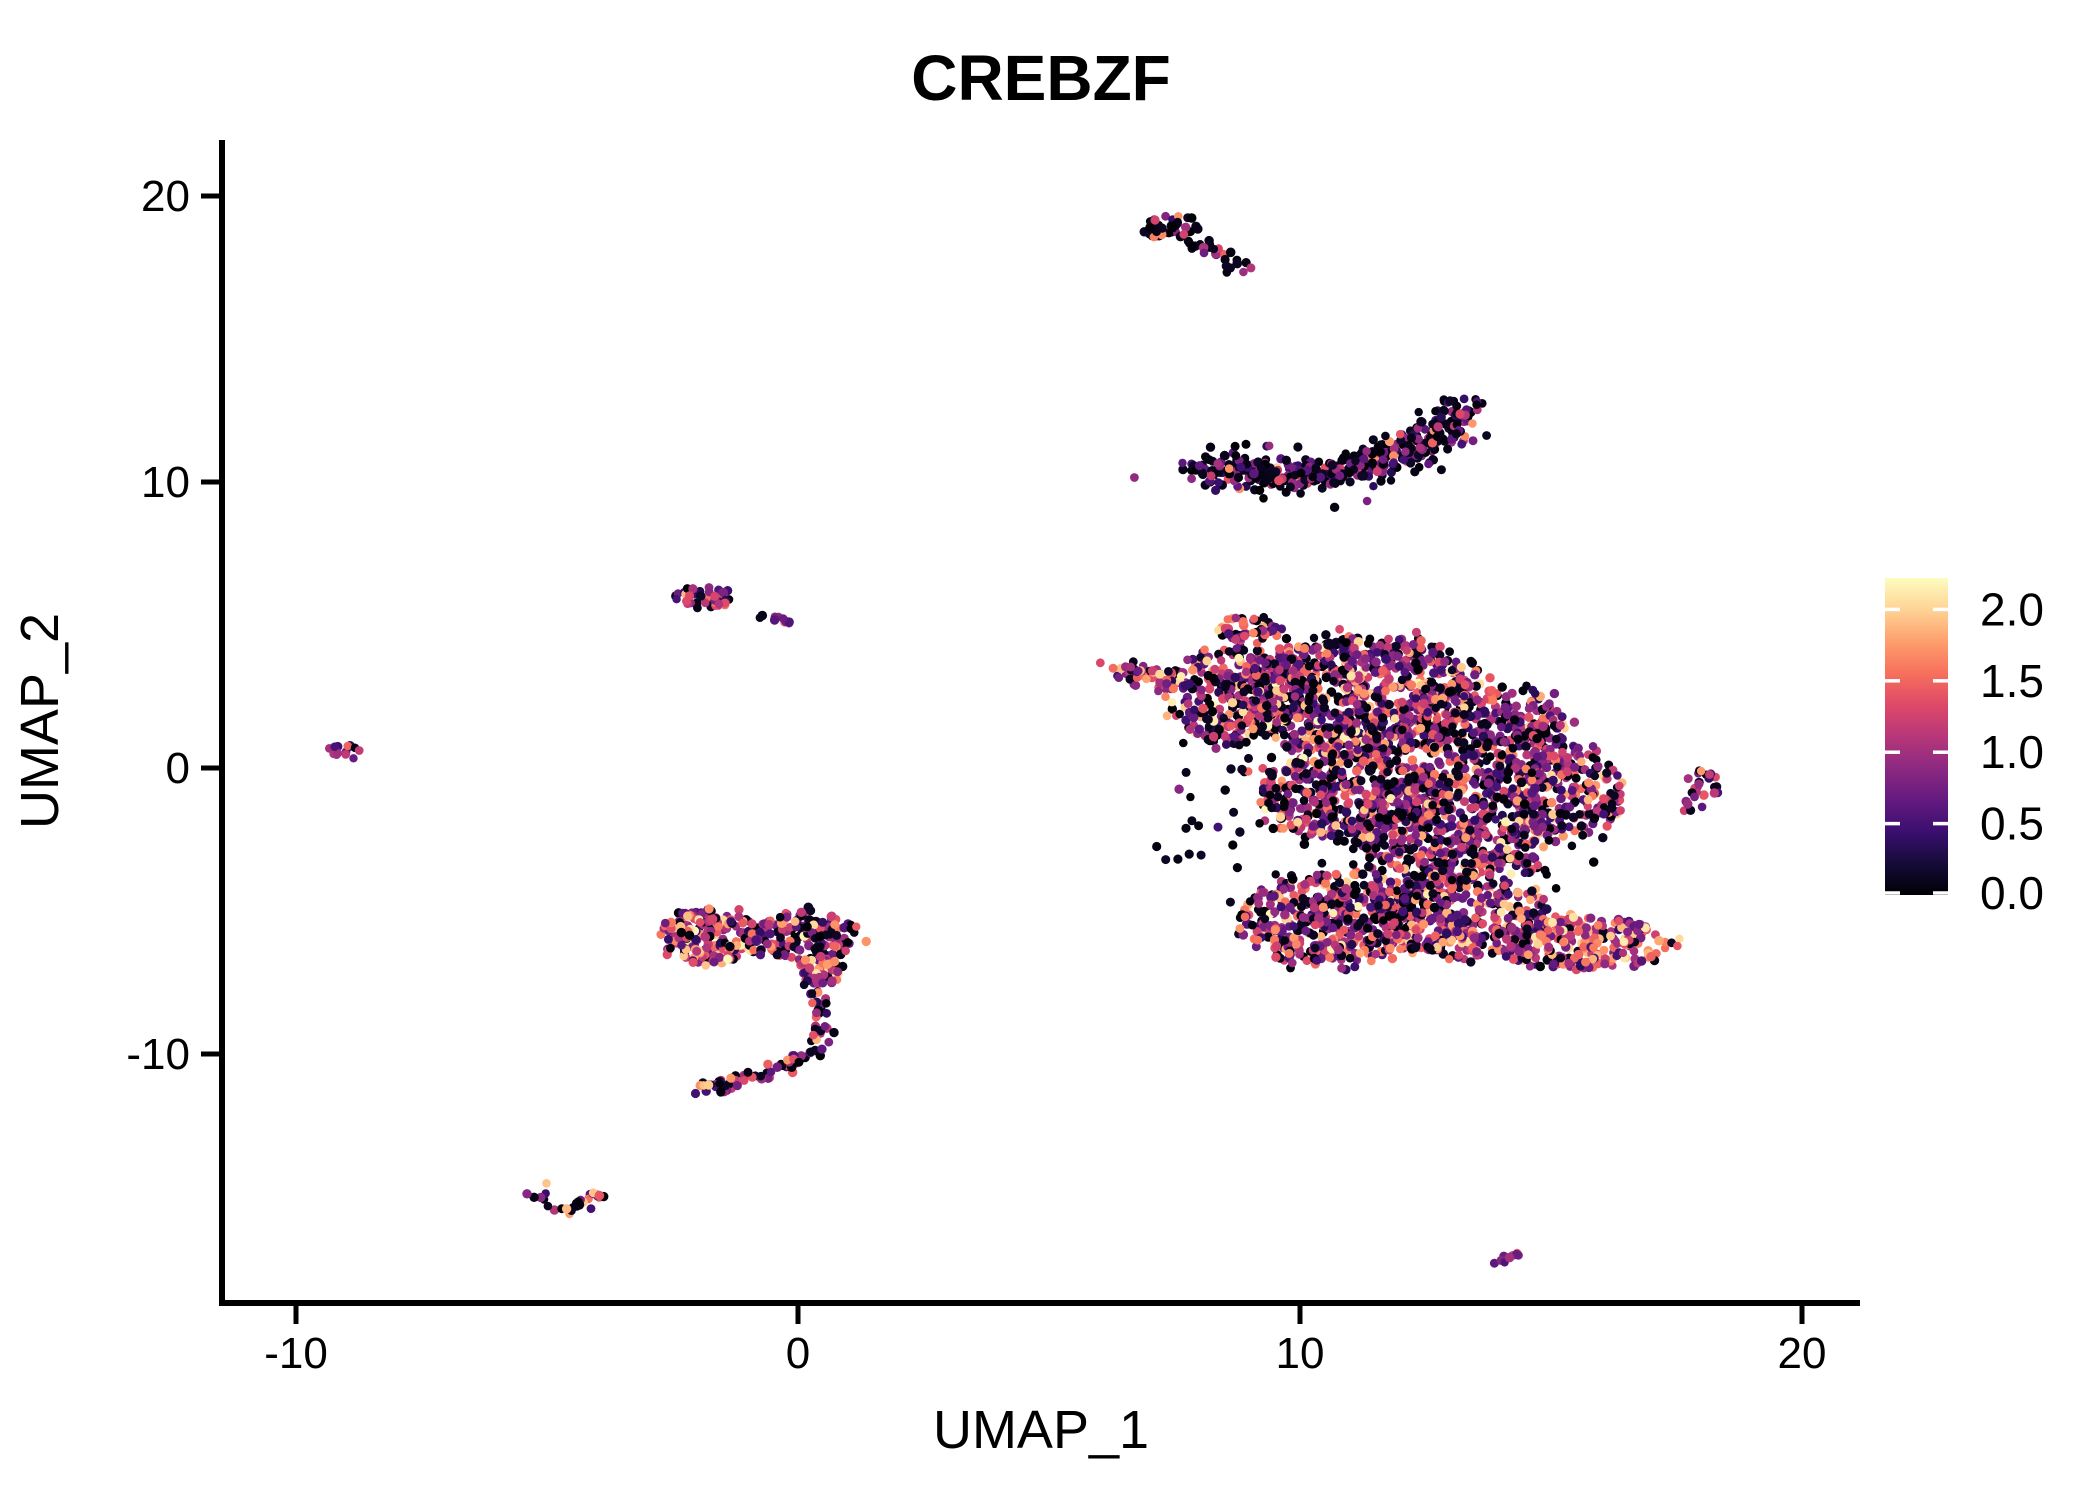 The image size is (2100, 1500). Describe the element at coordinates (1964, 748) in the screenshot. I see `colorbar-legend: 2.0 1.5 1.0 0.5 0.0` at that location.